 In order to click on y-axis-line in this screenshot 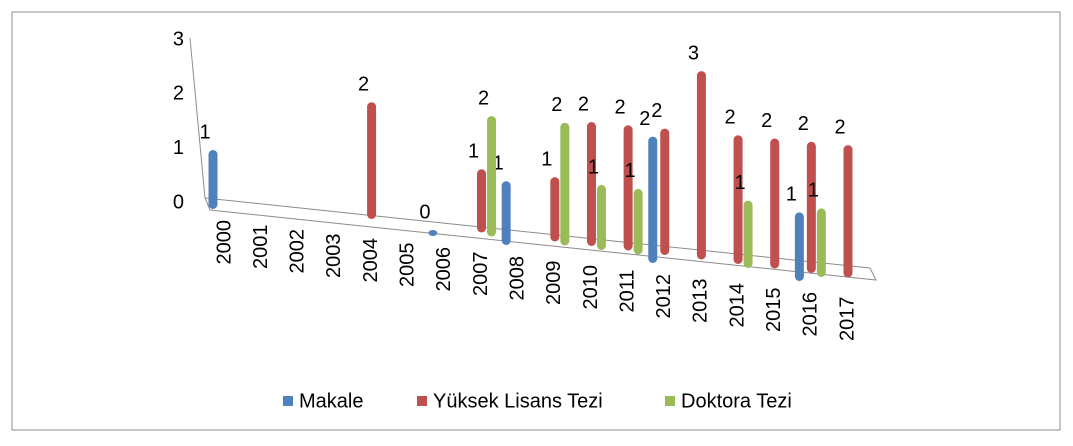, I will do `click(197, 118)`.